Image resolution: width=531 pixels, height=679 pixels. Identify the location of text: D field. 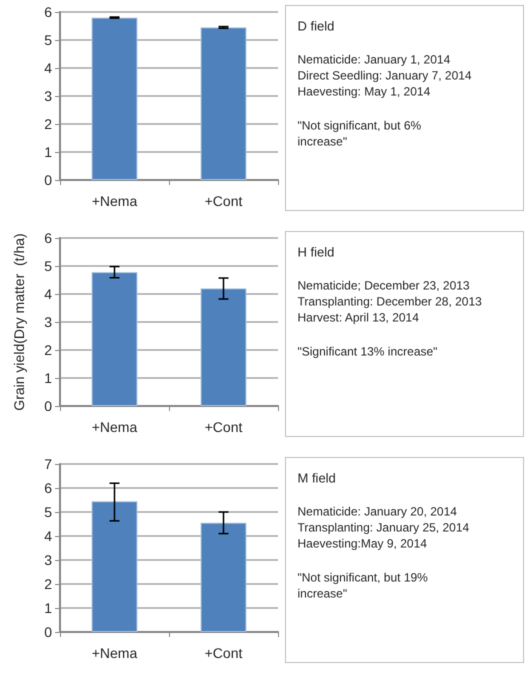
(316, 26).